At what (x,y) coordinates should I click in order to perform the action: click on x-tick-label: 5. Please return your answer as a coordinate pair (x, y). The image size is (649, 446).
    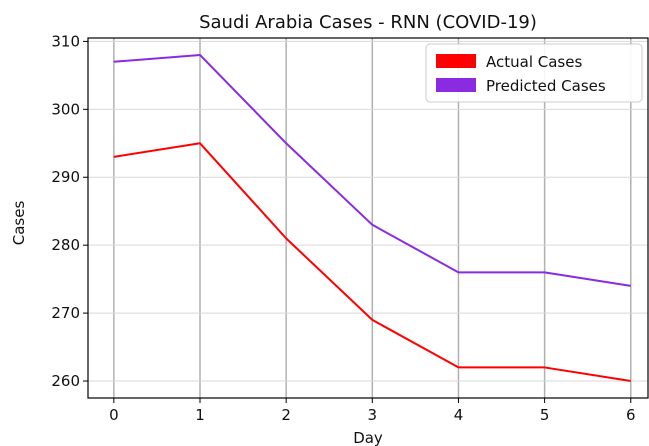
    Looking at the image, I should click on (545, 415).